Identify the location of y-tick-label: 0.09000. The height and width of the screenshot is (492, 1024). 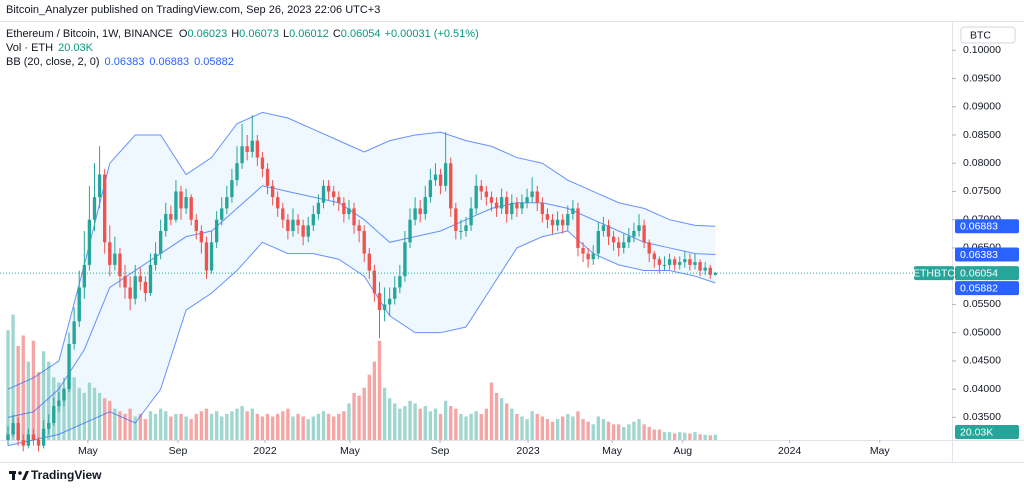
(982, 107).